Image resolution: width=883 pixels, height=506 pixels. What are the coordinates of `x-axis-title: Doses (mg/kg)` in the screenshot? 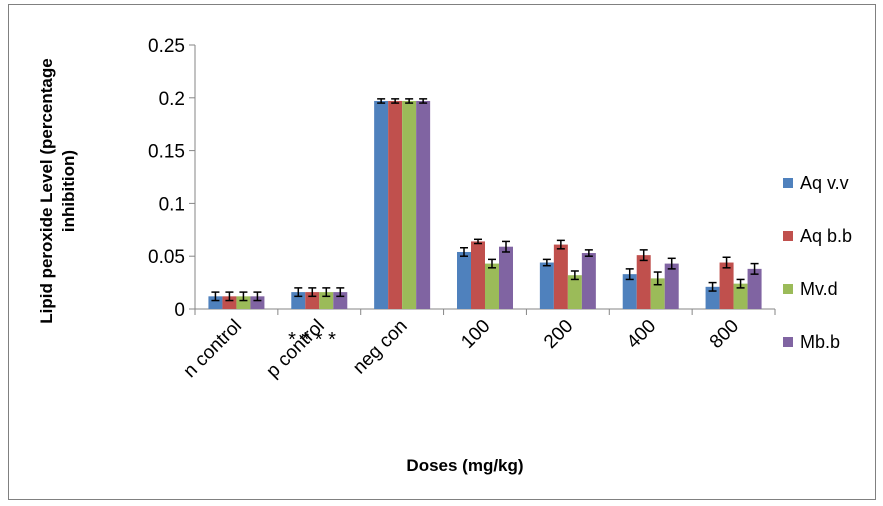 It's located at (464, 465).